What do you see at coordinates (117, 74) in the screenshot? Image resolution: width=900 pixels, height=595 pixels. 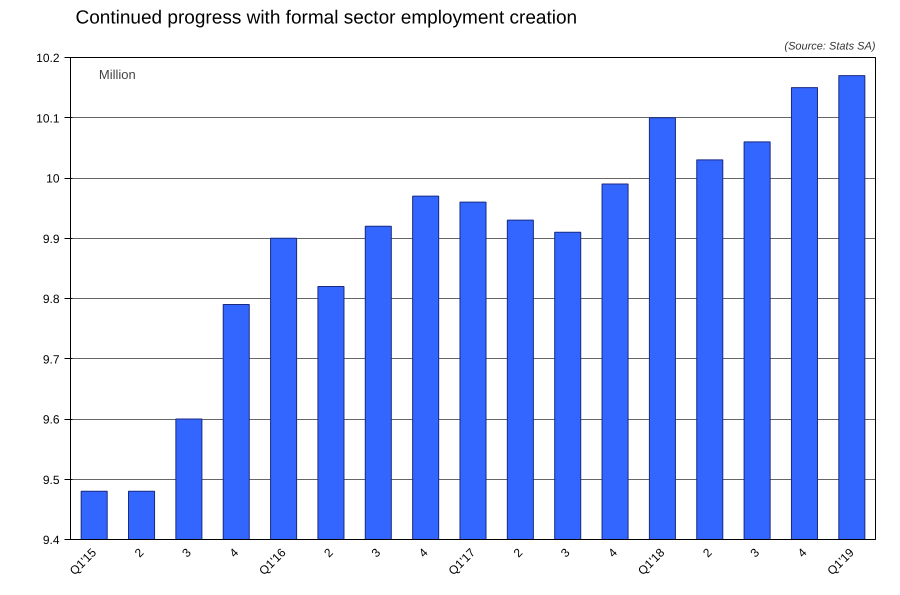 I see `annotation: Million` at bounding box center [117, 74].